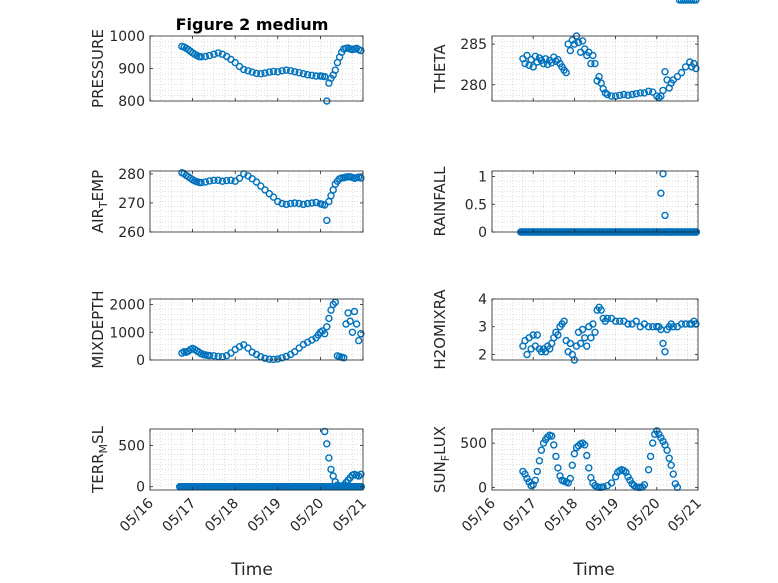 The image size is (778, 583). What do you see at coordinates (520, 516) in the screenshot?
I see `x-tick-label: 05/17` at bounding box center [520, 516].